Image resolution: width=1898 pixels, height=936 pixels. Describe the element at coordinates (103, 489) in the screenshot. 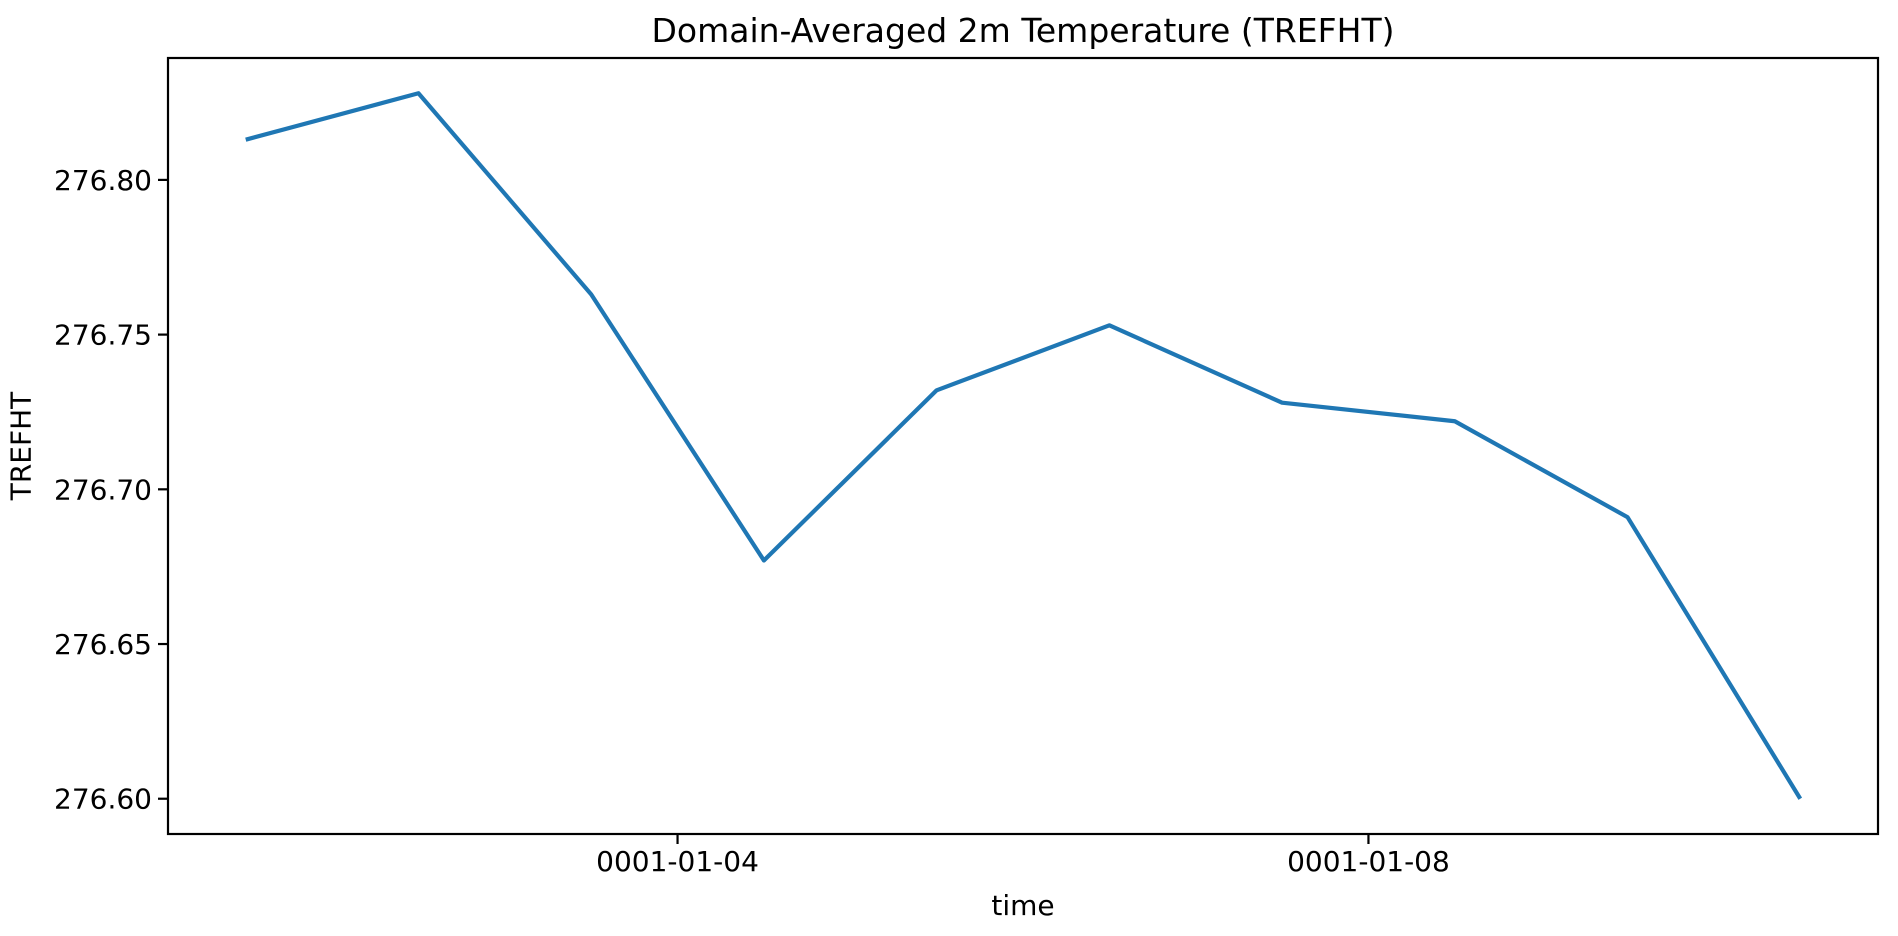

I see `y-tick-label: 276.70` at that location.